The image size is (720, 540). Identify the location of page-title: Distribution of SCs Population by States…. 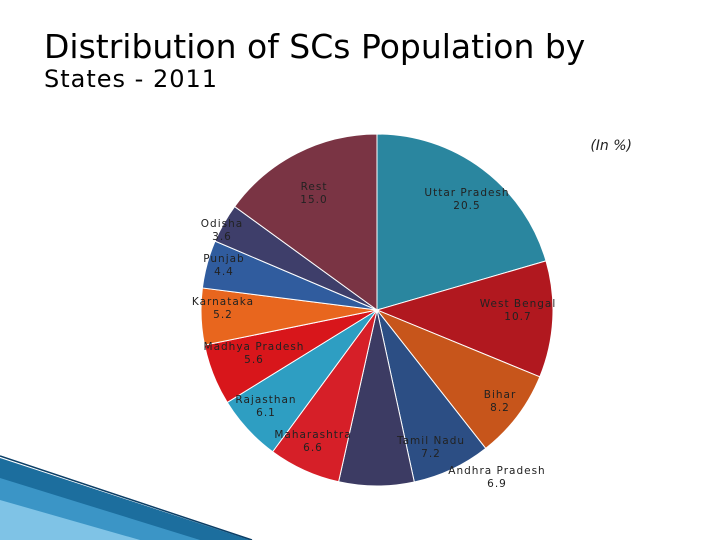
(314, 61).